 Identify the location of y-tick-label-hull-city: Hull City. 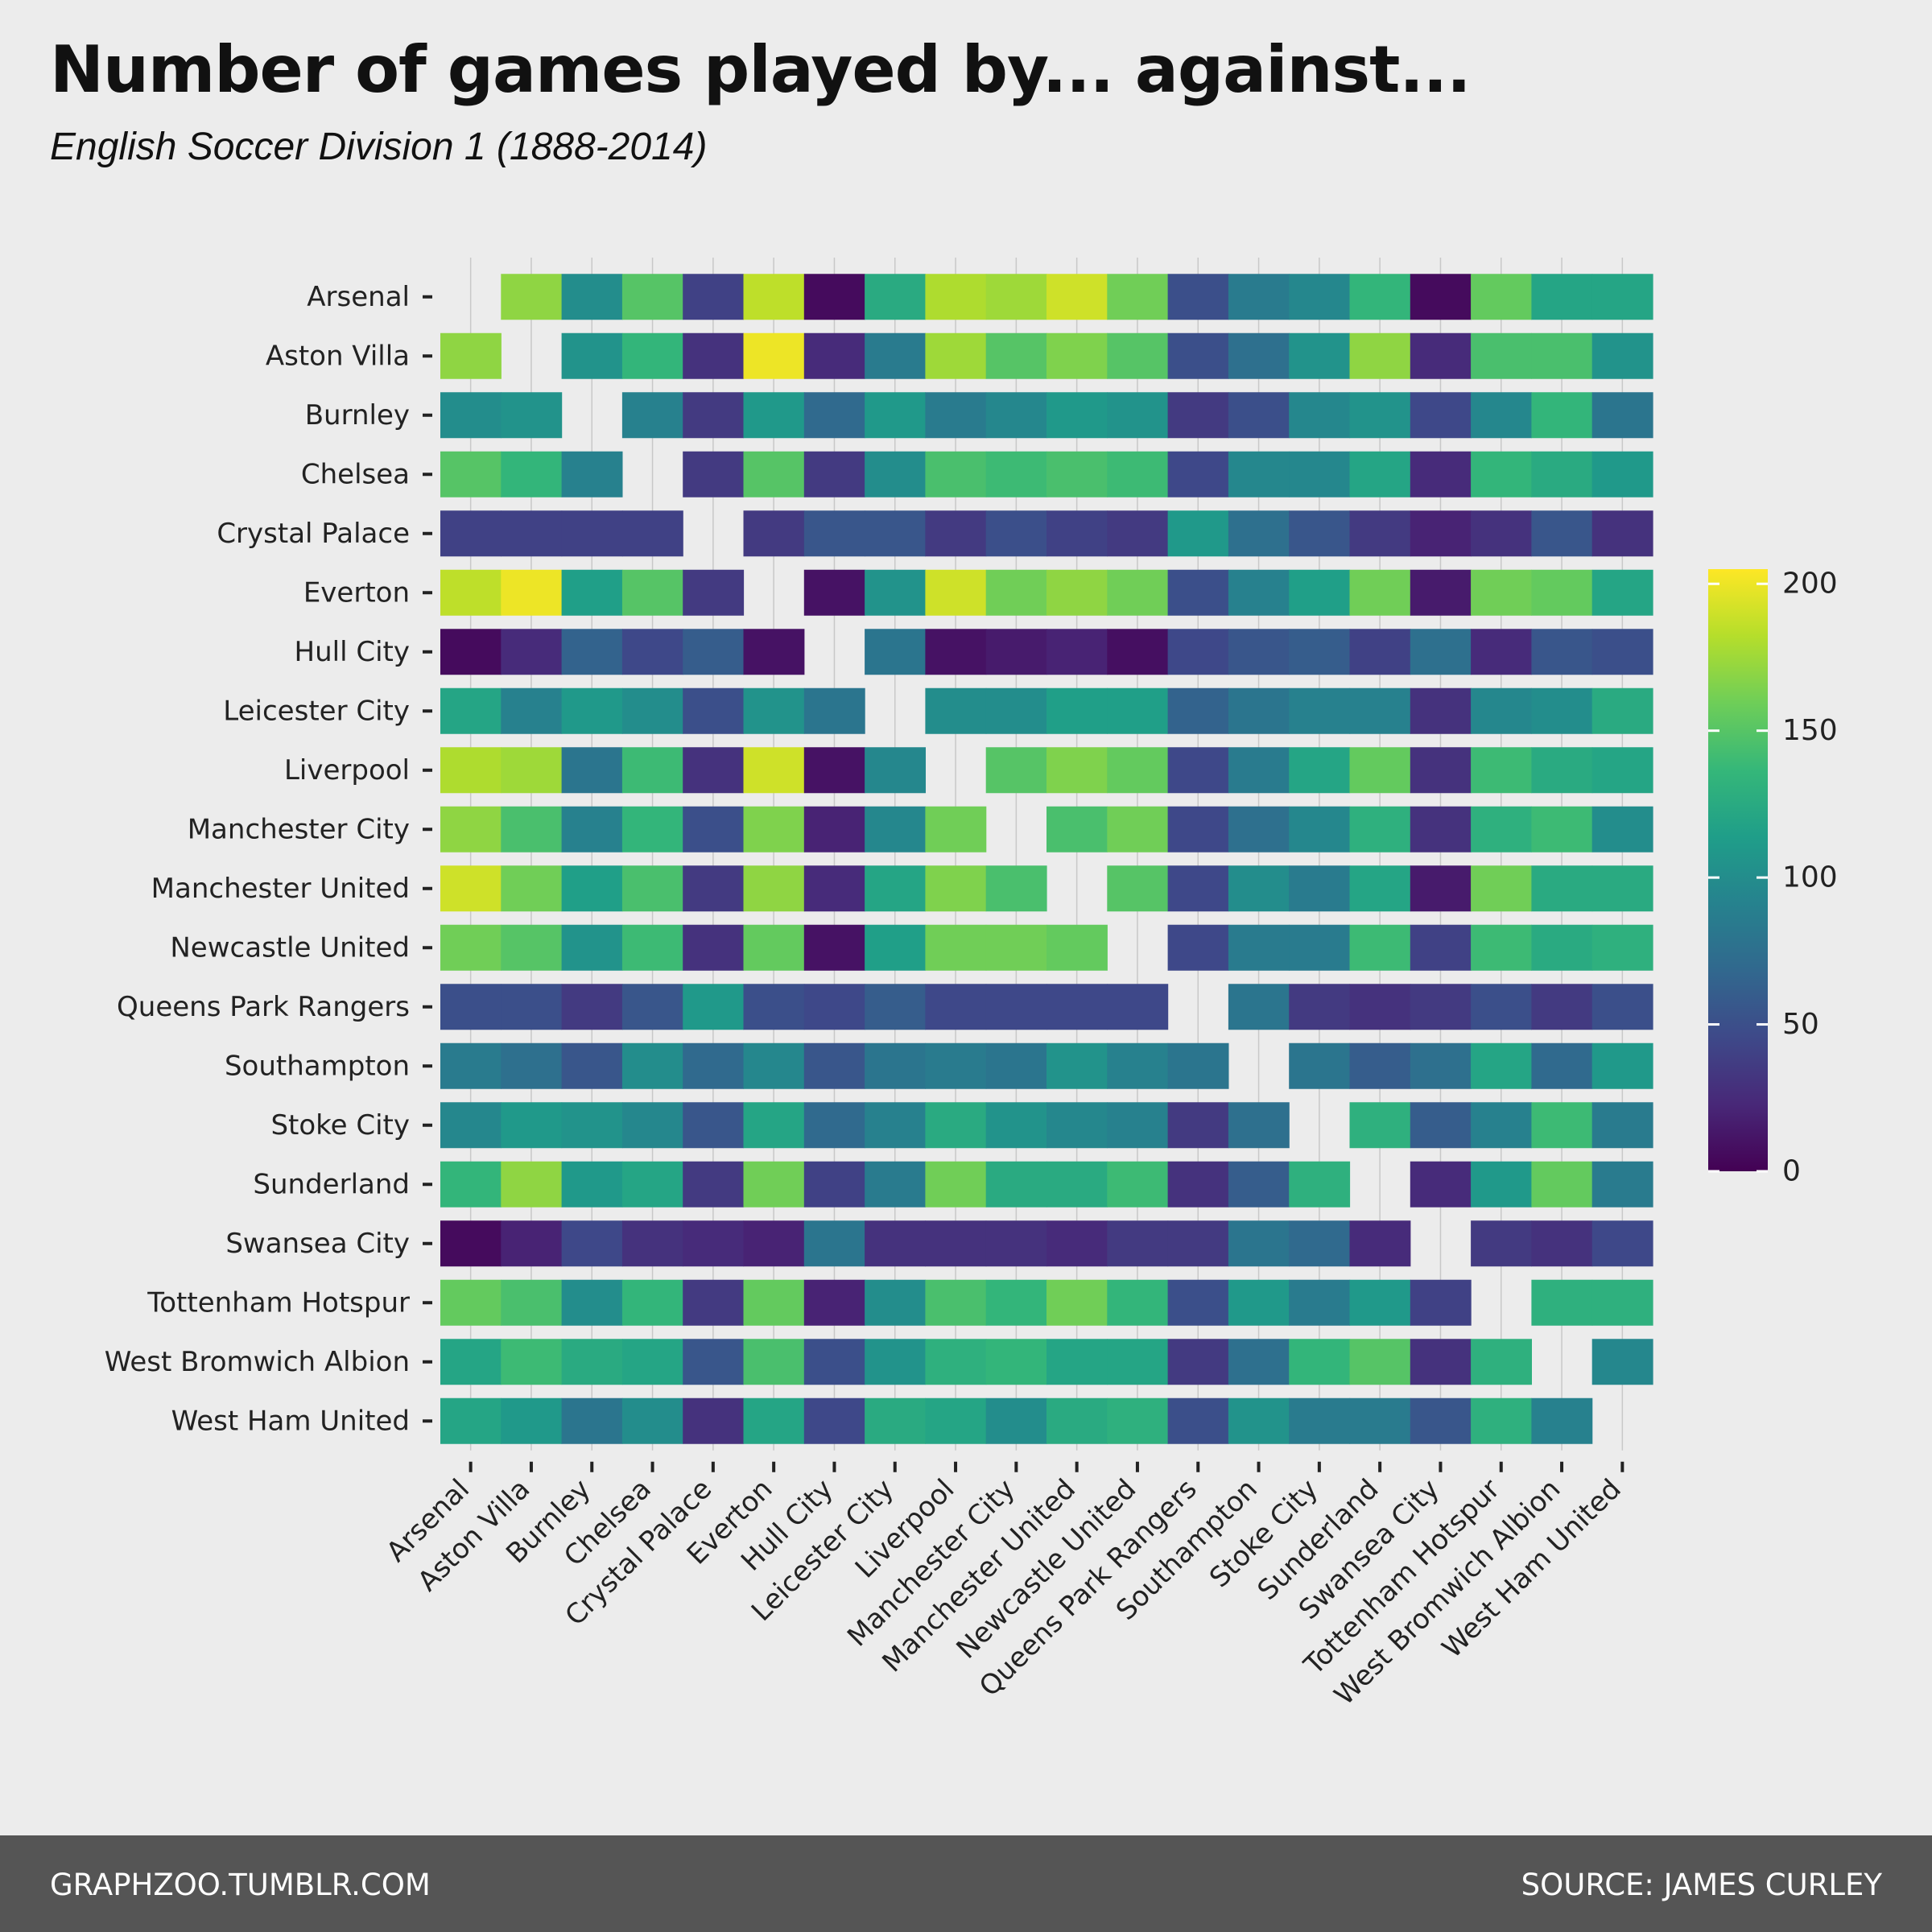
(352, 652).